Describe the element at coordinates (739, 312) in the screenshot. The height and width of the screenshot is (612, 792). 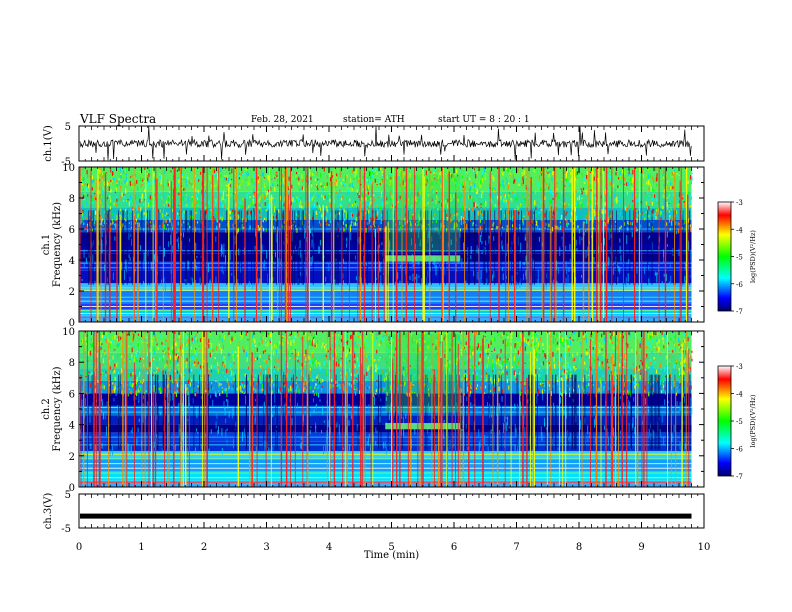
I see `ch1-spectrogram-colorbar-tick: -7` at that location.